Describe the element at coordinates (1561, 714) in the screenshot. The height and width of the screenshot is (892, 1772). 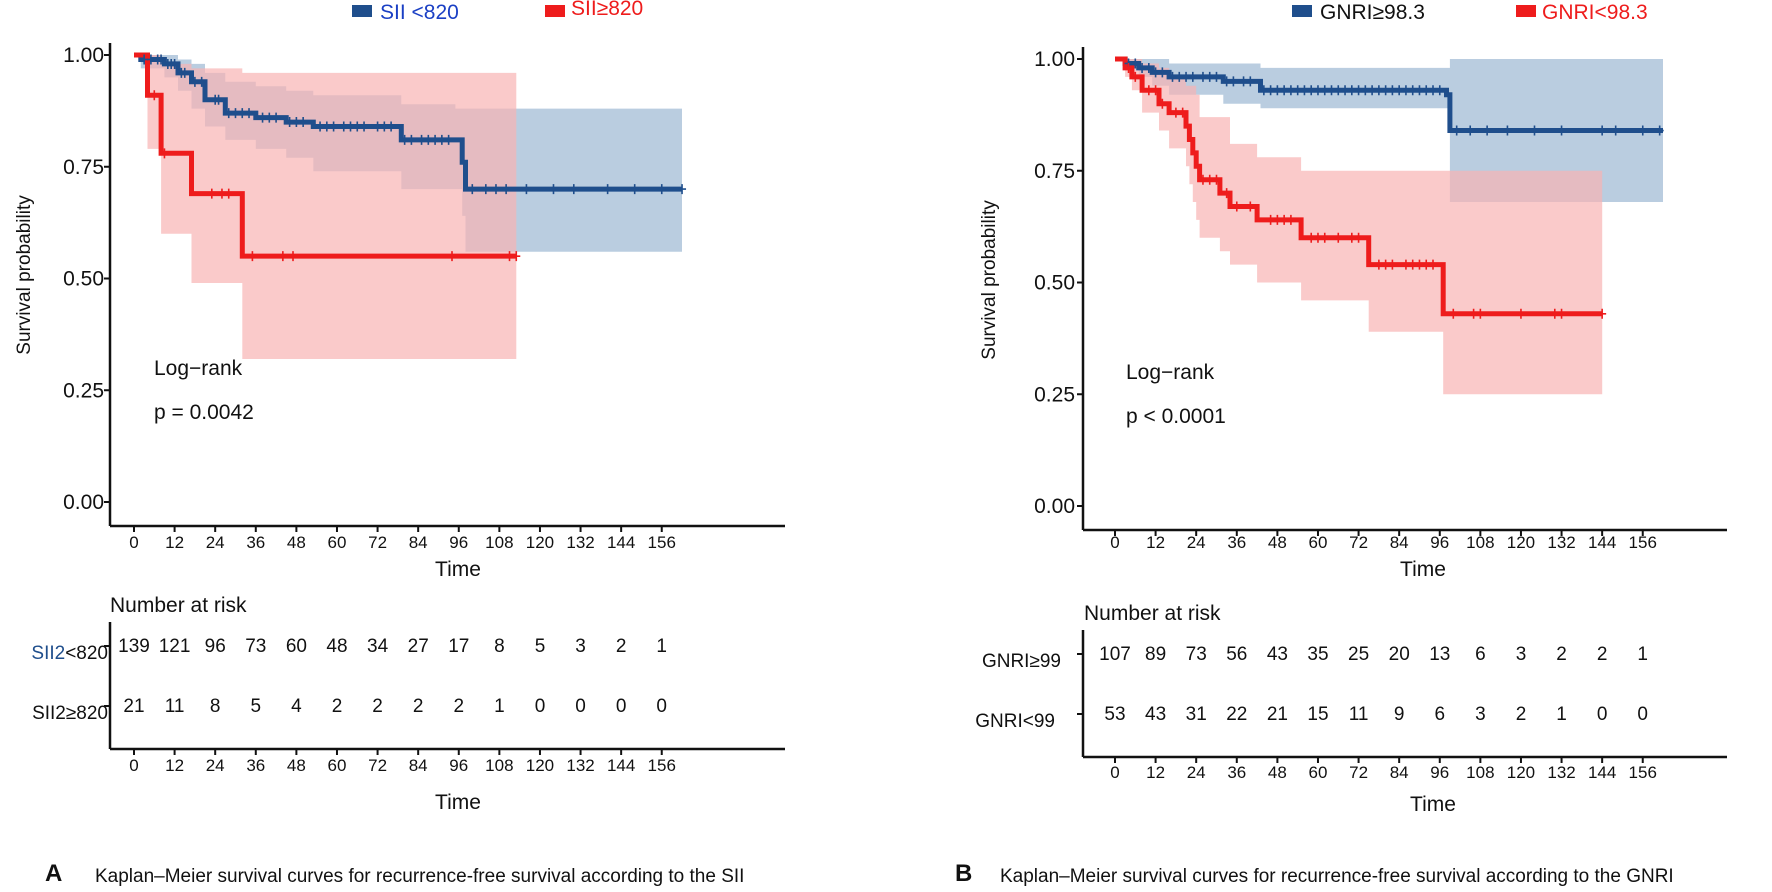
I see `risk-count-b-2: 1` at that location.